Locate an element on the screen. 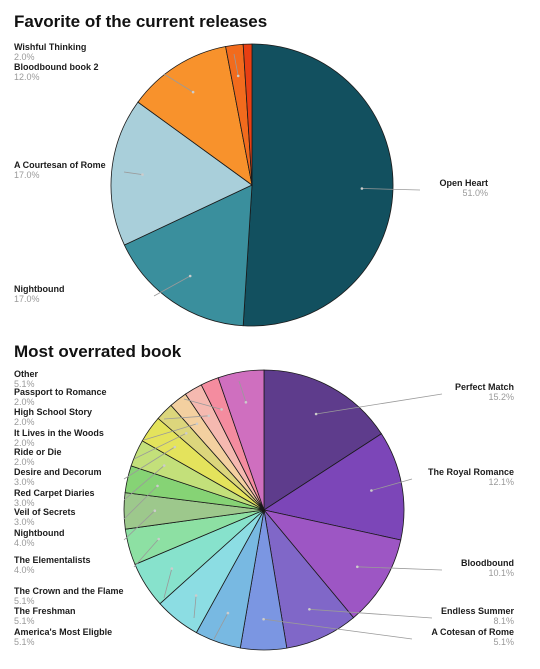 This screenshot has width=540, height=669. slice-label: Ride or Die is located at coordinates (38, 452).